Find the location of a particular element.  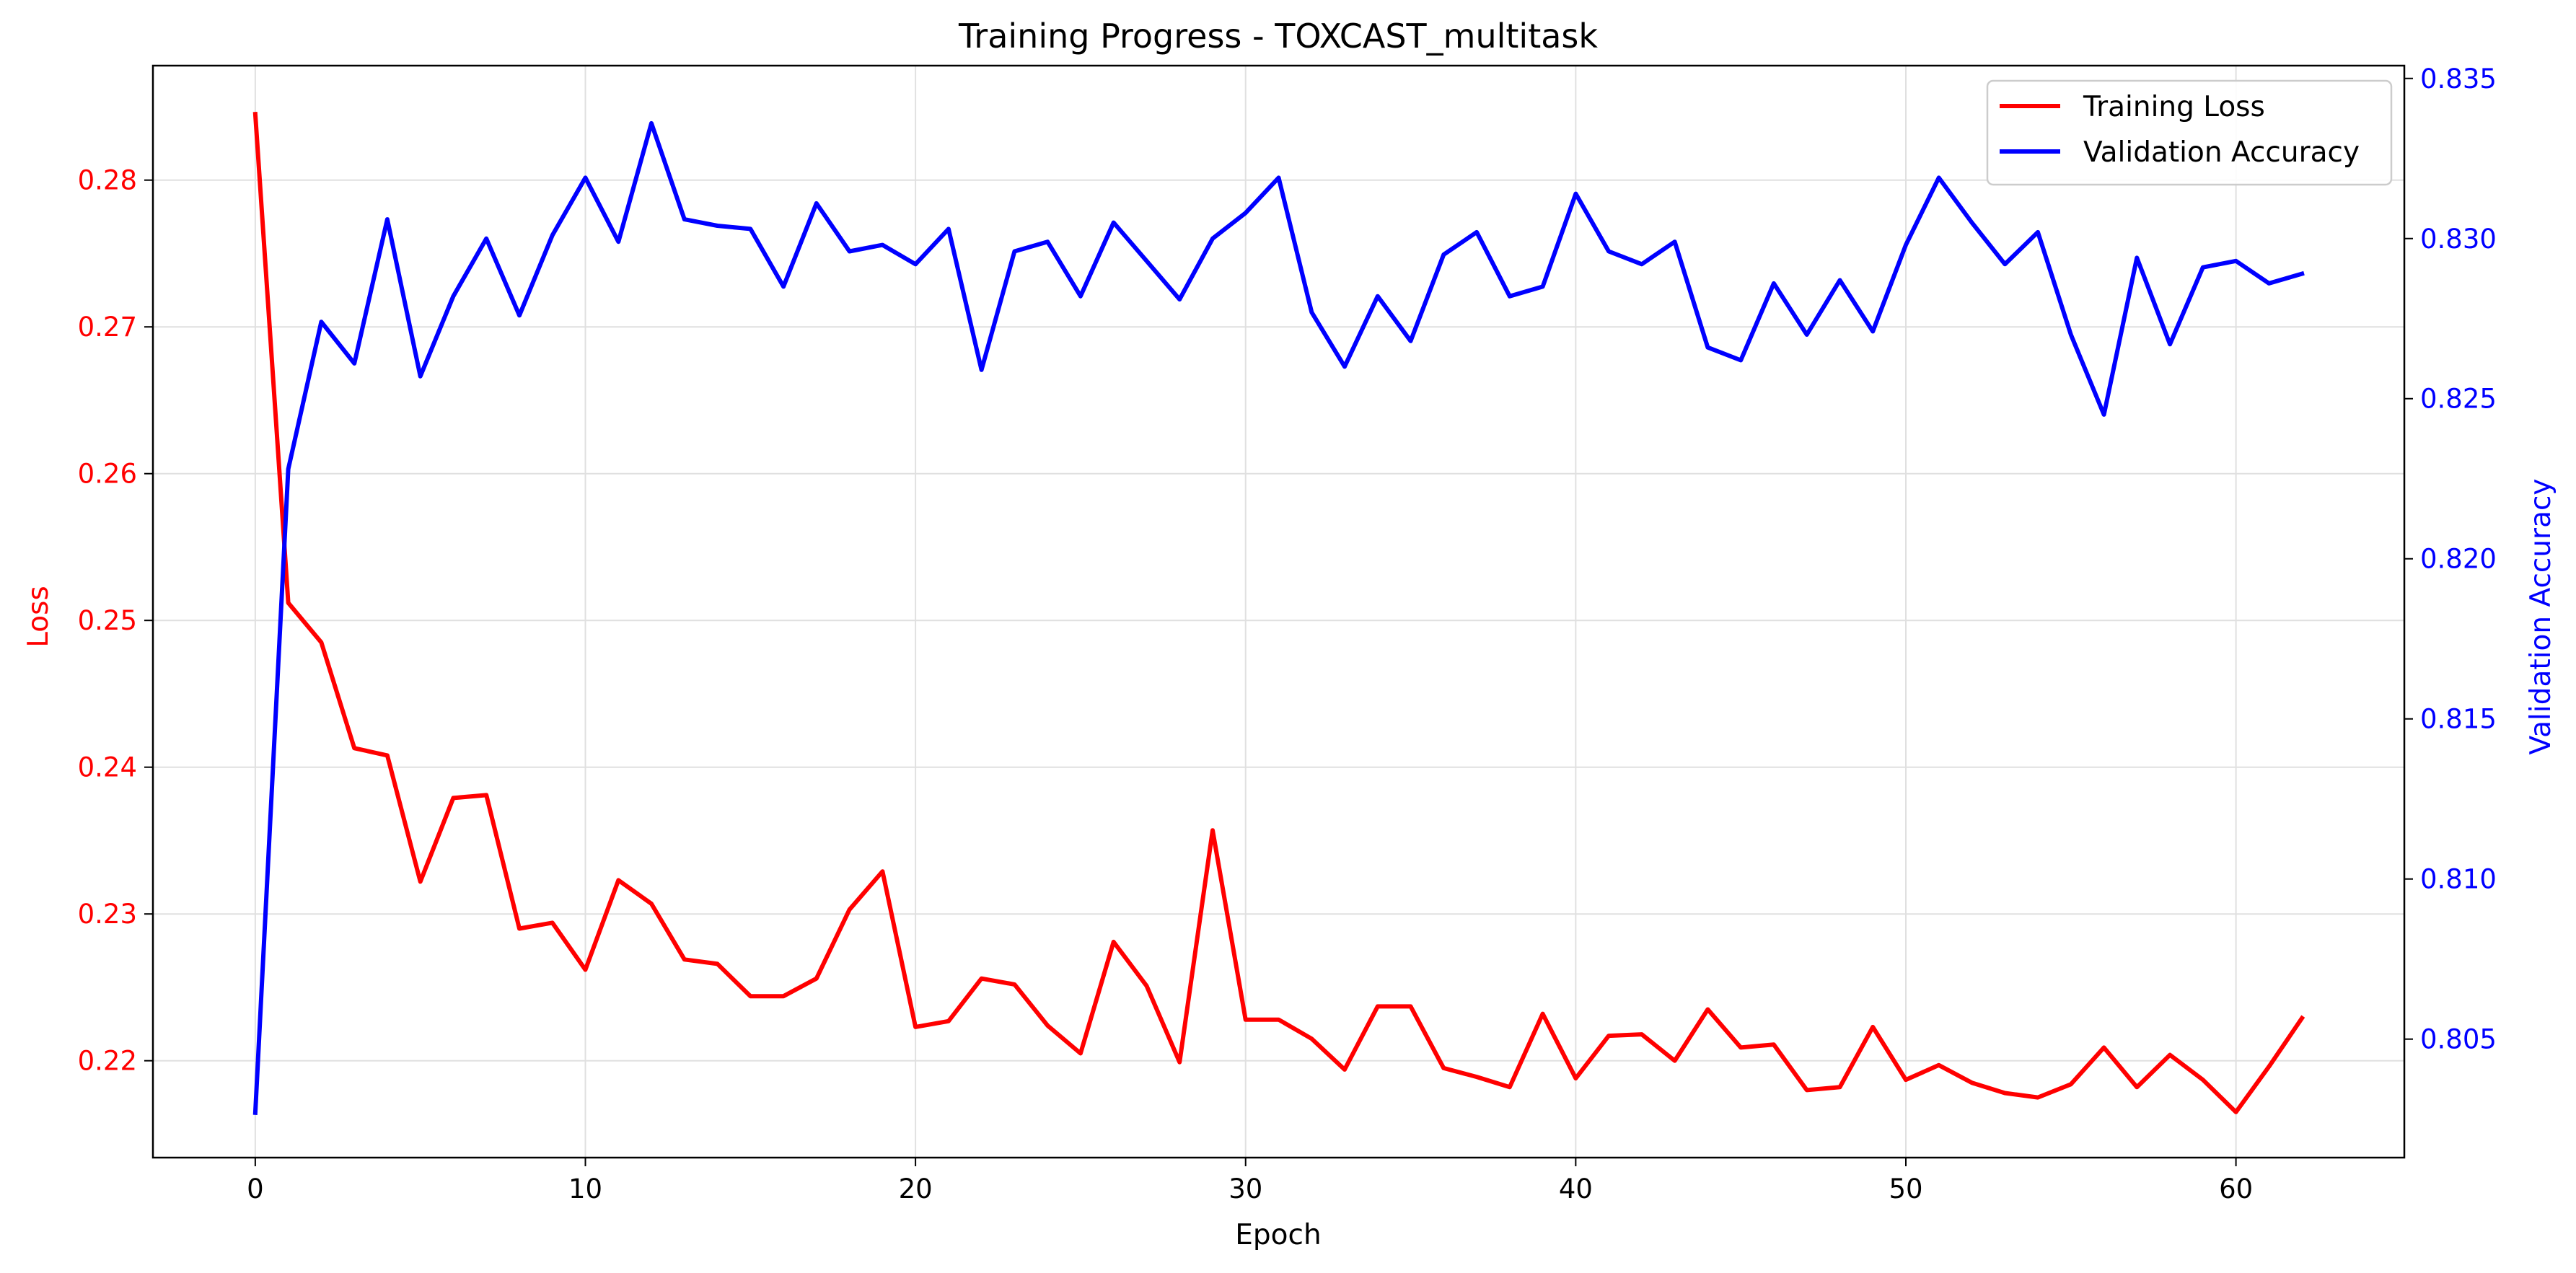

y-right-tick-label: 0.805 is located at coordinates (2458, 1039).